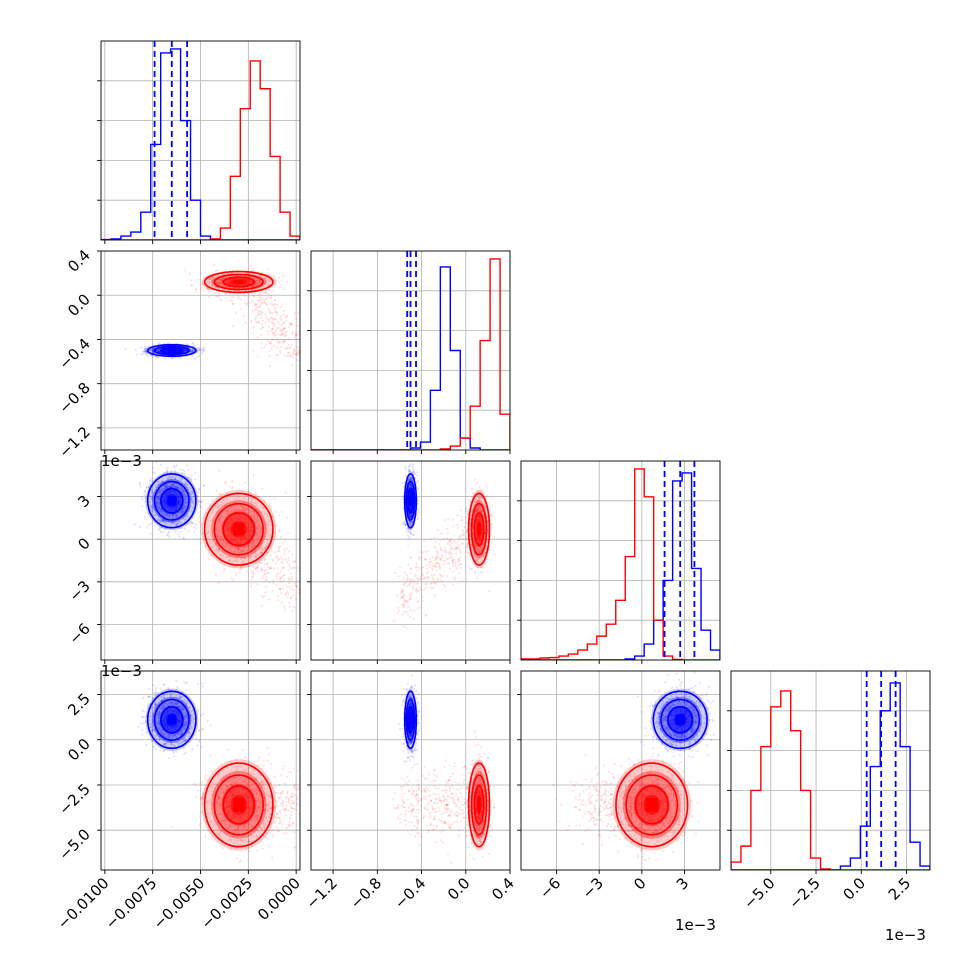 Image resolution: width=970 pixels, height=970 pixels. I want to click on contour-line, so click(239, 529).